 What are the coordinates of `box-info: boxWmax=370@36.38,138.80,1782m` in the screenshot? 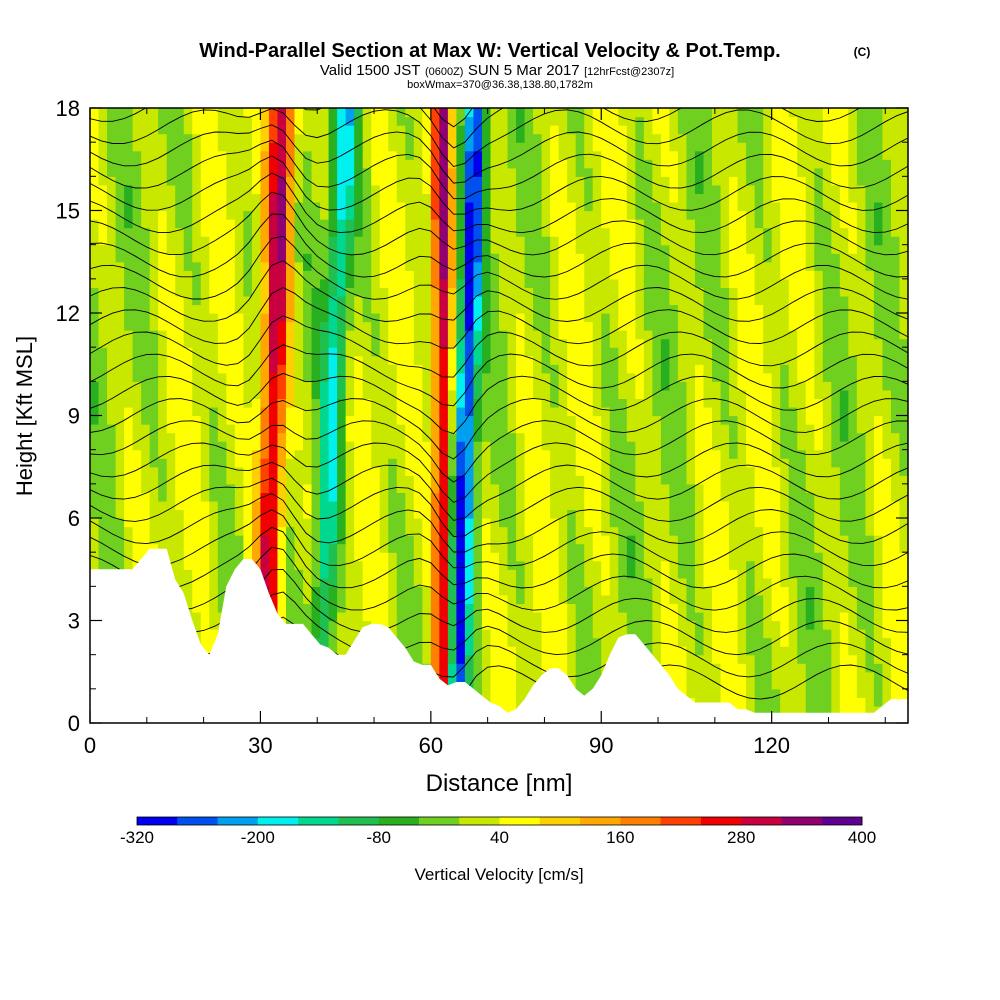 It's located at (500, 85).